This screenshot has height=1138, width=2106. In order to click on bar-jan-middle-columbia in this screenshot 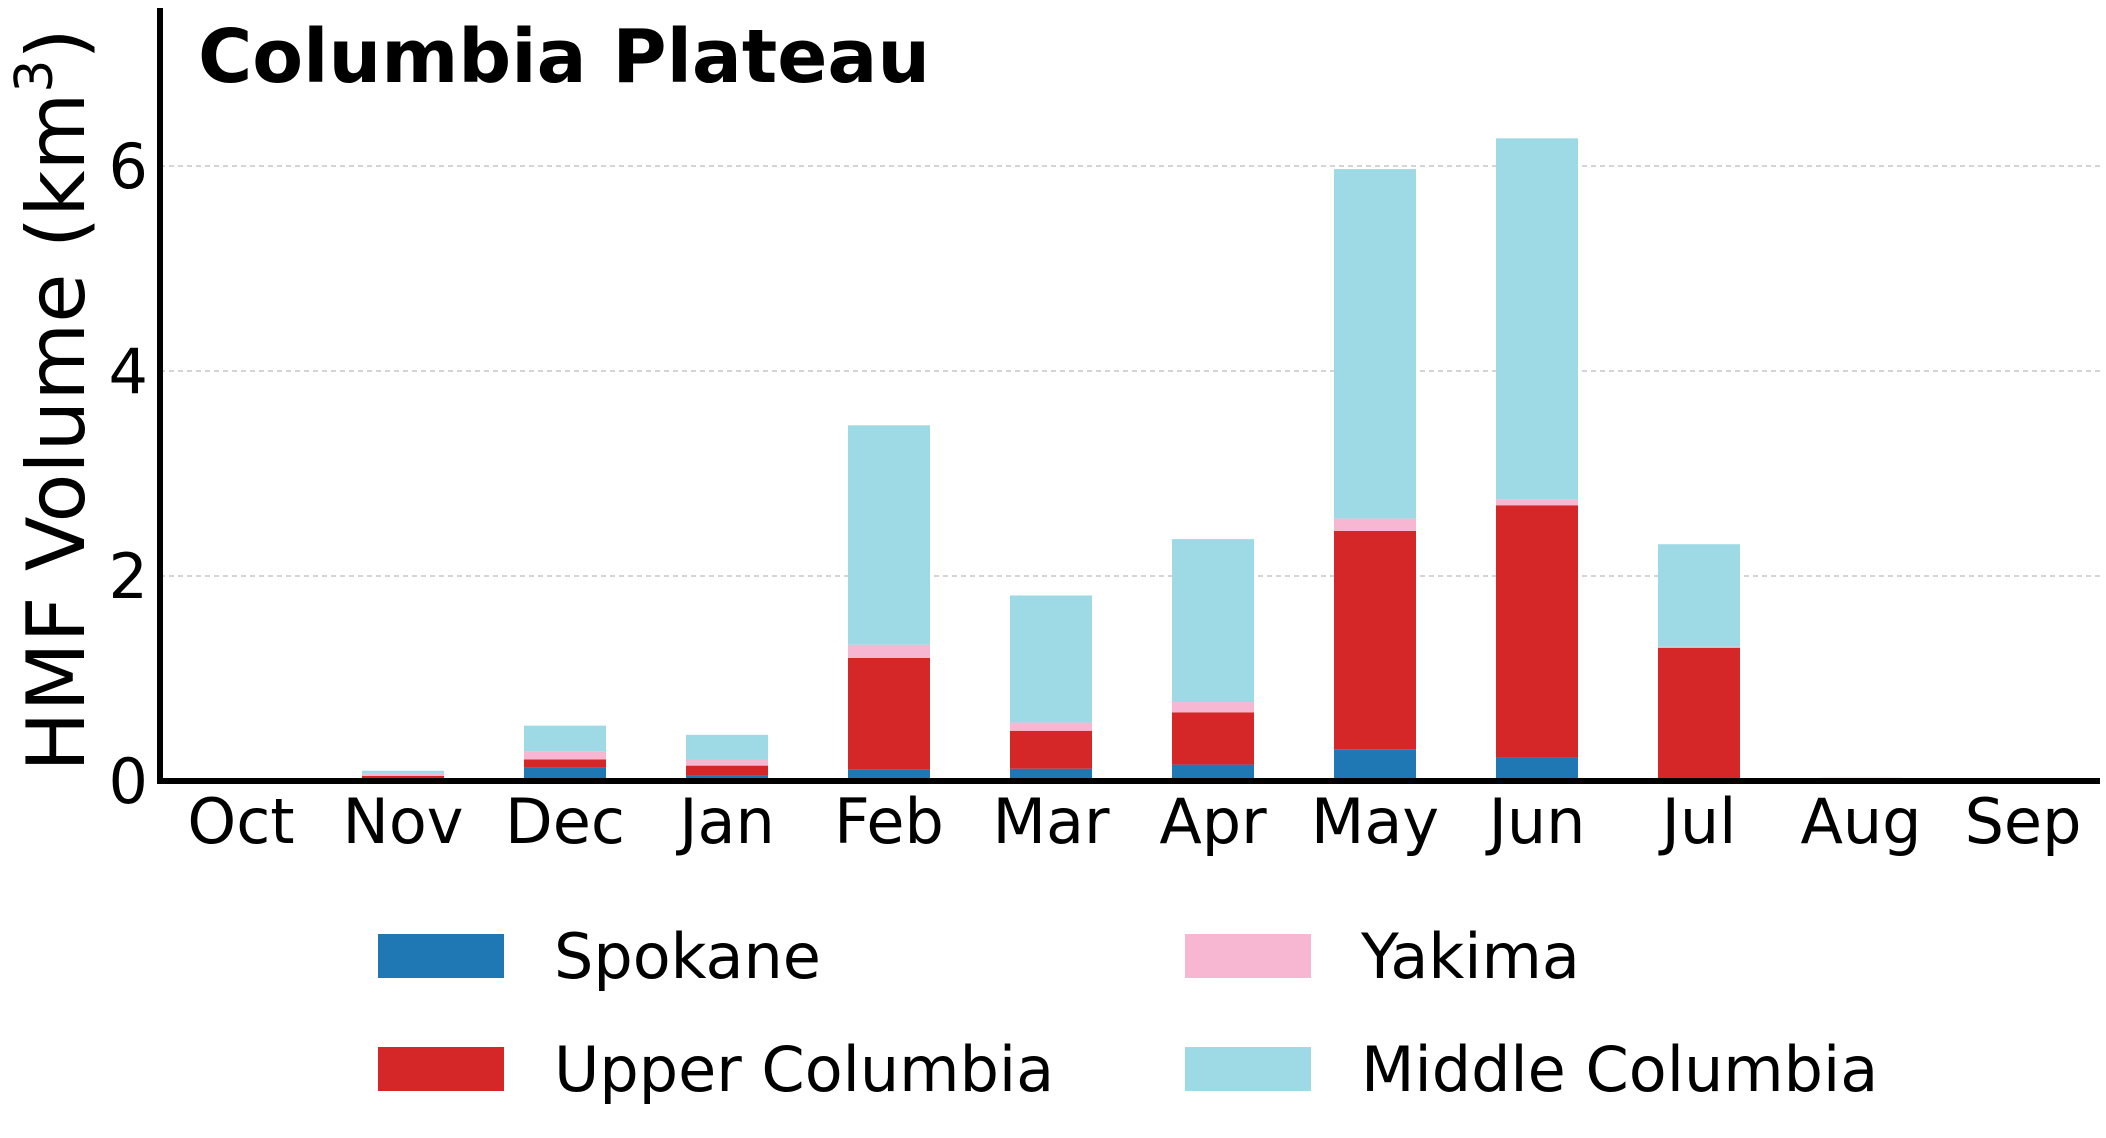, I will do `click(727, 747)`.